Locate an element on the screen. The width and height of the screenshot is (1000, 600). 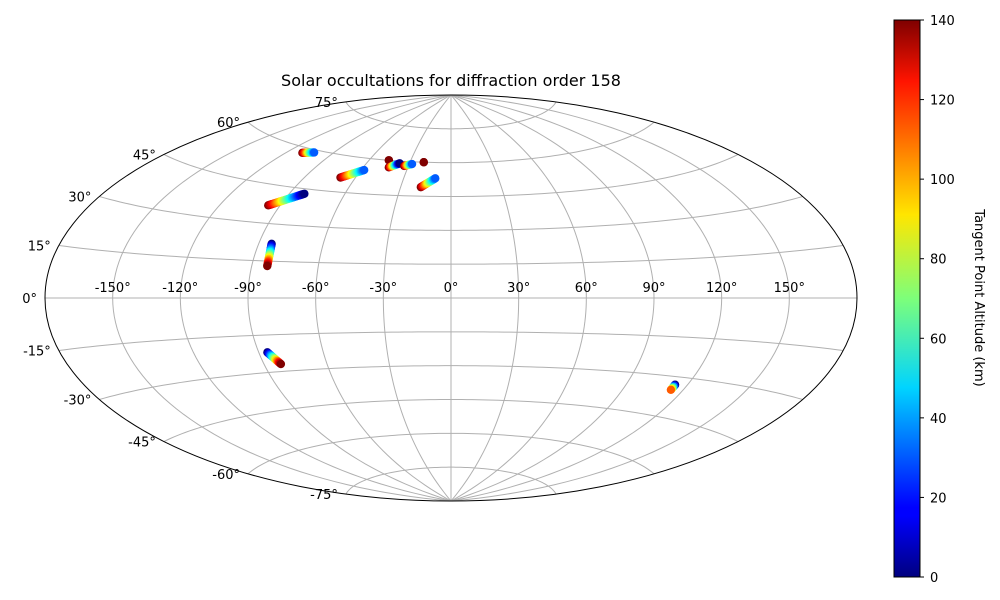
lon-tick-label: 0° is located at coordinates (451, 288).